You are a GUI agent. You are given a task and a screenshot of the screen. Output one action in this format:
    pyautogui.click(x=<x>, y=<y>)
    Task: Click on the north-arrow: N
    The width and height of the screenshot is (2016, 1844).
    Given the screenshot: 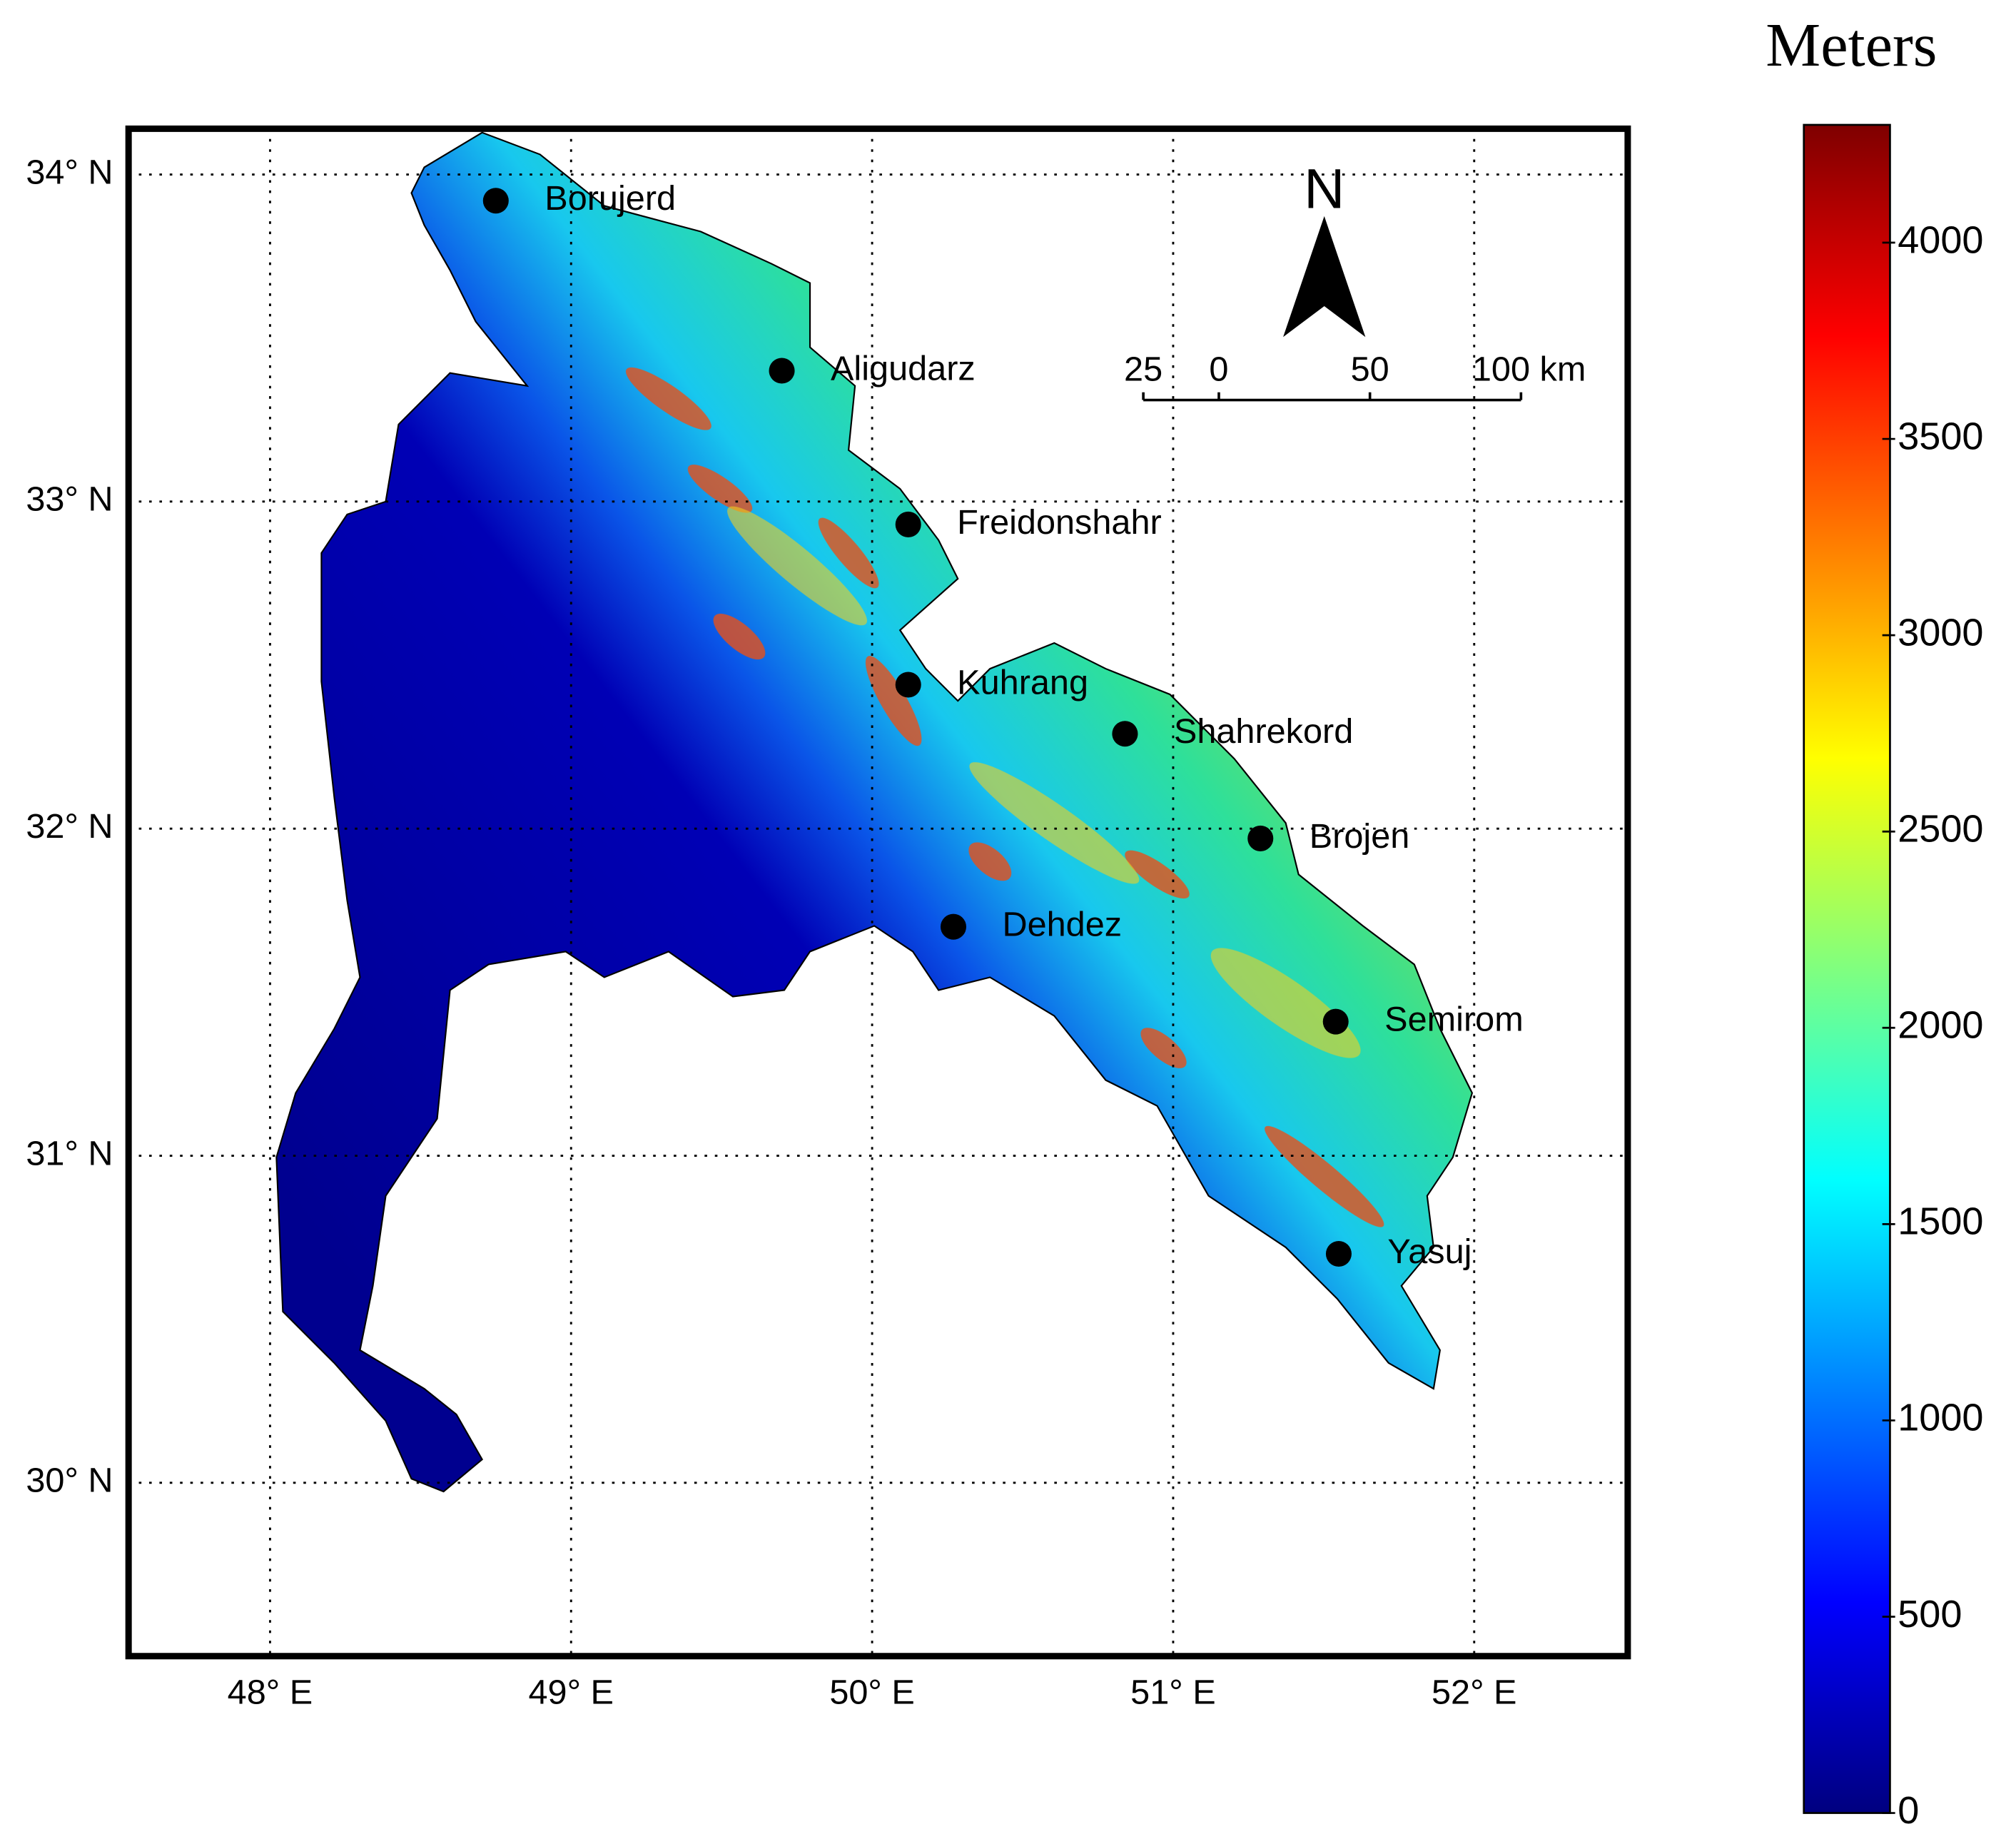 What is the action you would take?
    pyautogui.click(x=1325, y=247)
    